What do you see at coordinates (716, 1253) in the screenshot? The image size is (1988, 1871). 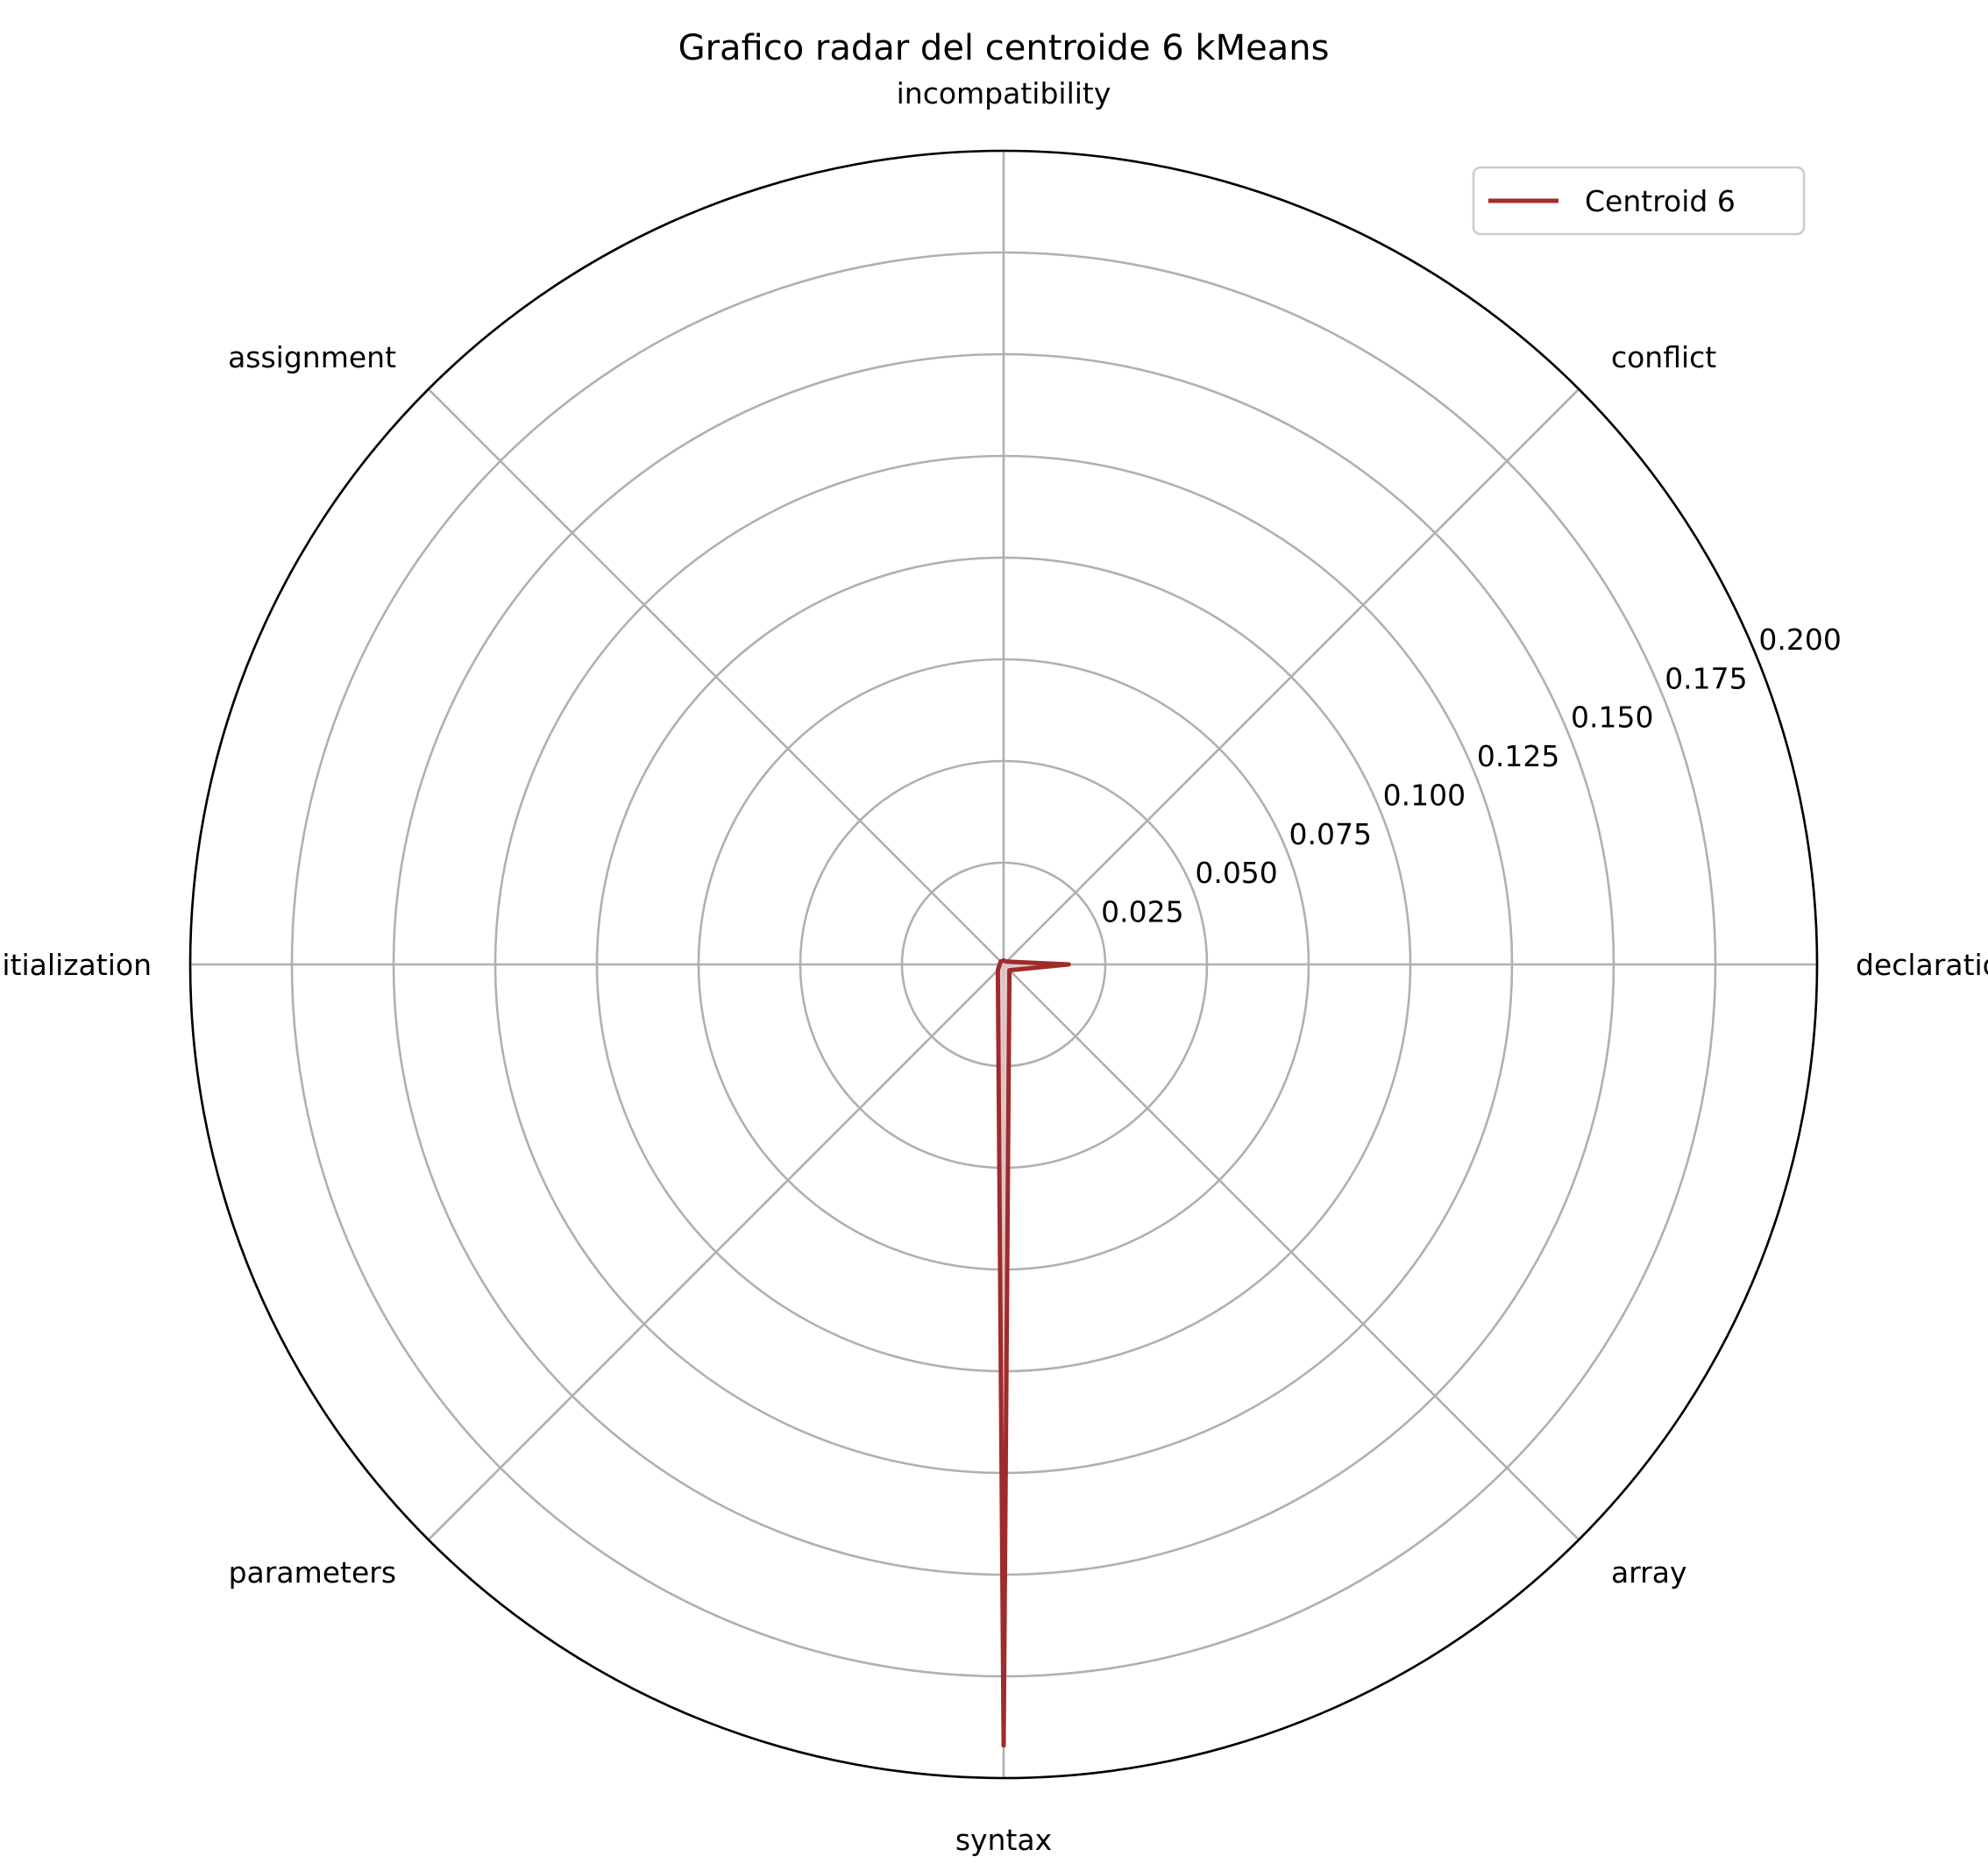 I see `spoke-parameters` at bounding box center [716, 1253].